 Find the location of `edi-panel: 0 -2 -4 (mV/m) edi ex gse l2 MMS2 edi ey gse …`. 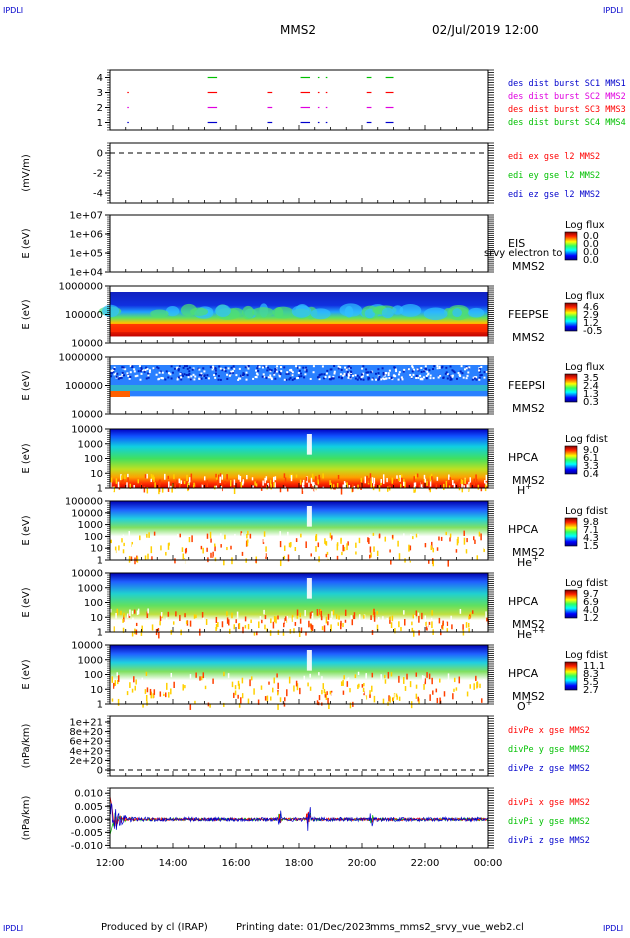

edi-panel: 0 -2 -4 (mV/m) edi ex gse l2 MMS2 edi ey gse … is located at coordinates (310, 173).